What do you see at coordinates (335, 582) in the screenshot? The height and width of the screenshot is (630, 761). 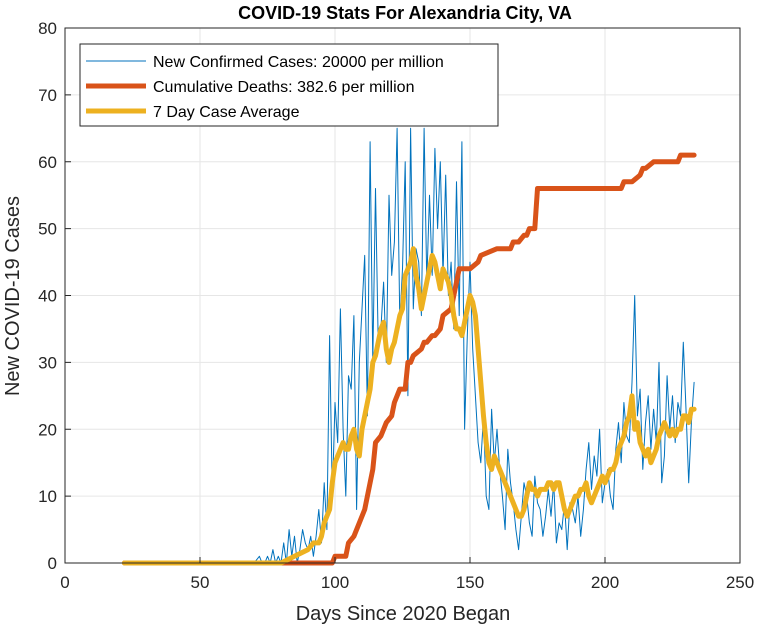 I see `x-tick-label: 100` at bounding box center [335, 582].